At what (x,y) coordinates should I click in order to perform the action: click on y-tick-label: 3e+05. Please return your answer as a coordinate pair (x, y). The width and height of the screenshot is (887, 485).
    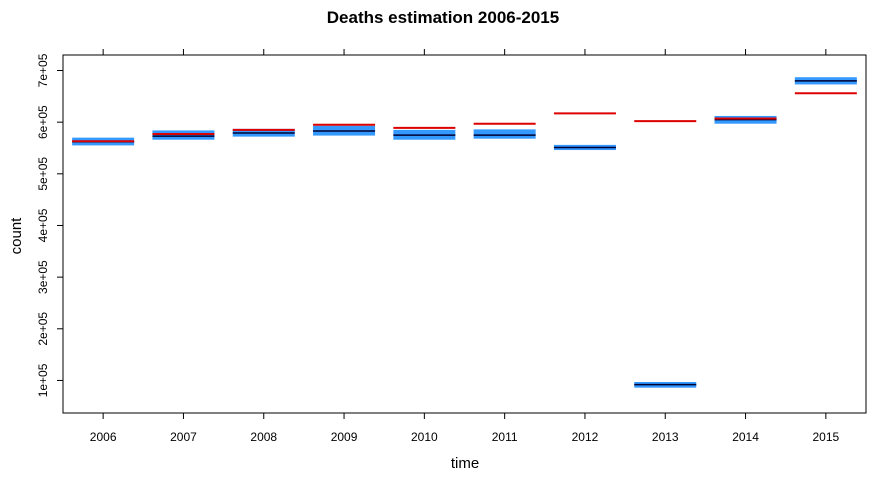
    Looking at the image, I should click on (43, 277).